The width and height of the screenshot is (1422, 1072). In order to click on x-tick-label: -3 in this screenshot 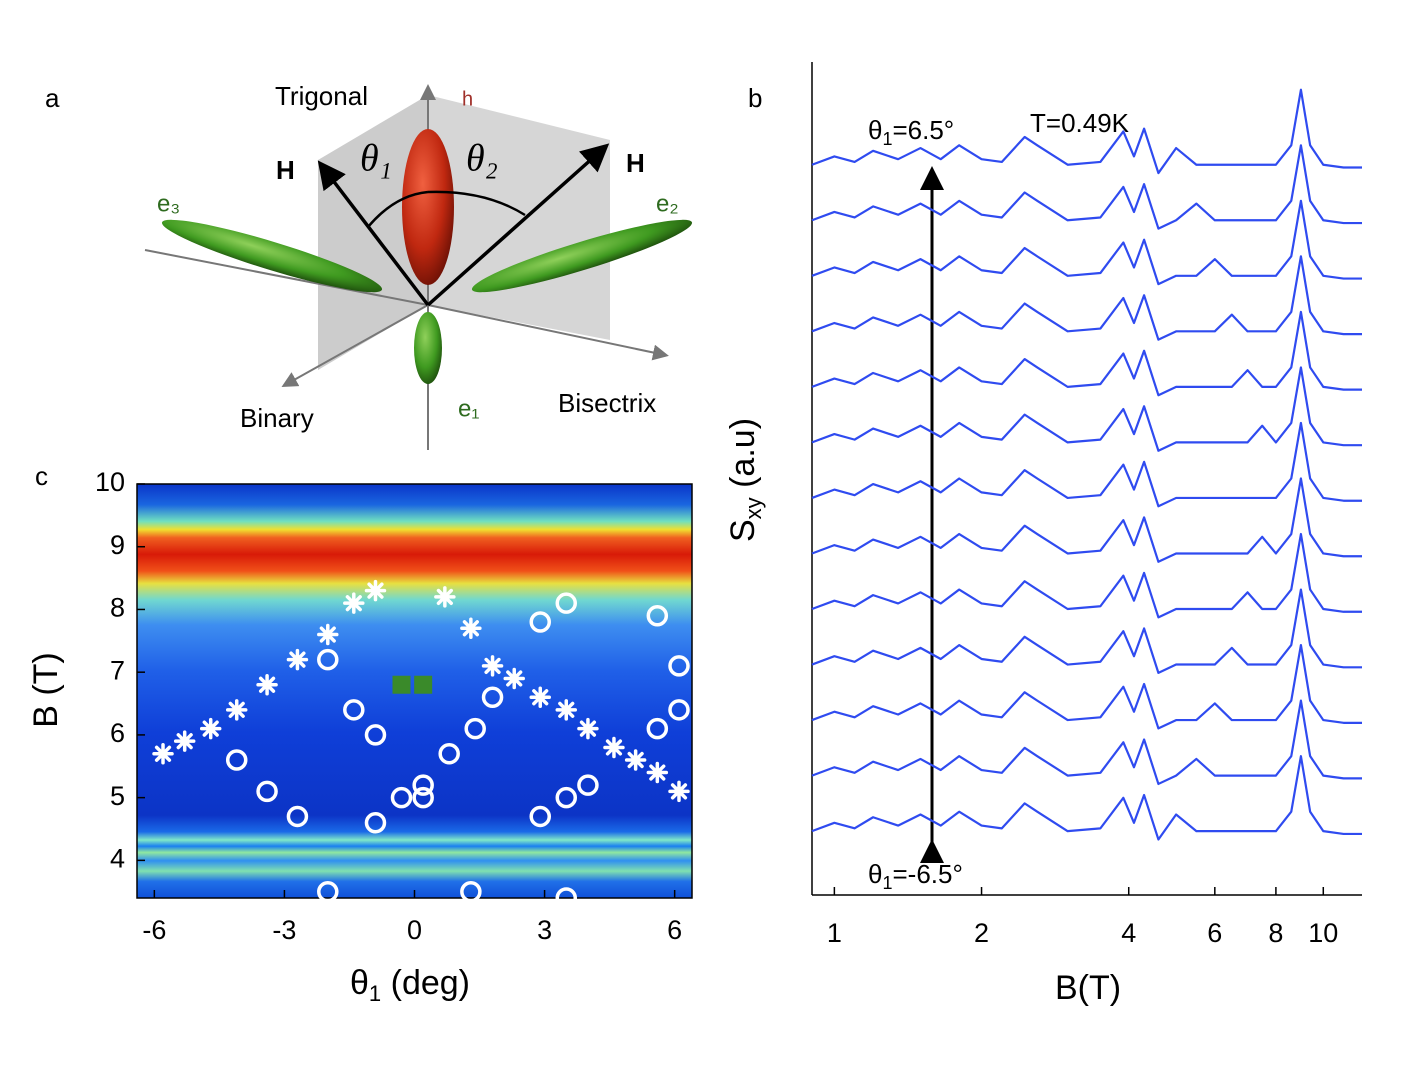, I will do `click(284, 930)`.